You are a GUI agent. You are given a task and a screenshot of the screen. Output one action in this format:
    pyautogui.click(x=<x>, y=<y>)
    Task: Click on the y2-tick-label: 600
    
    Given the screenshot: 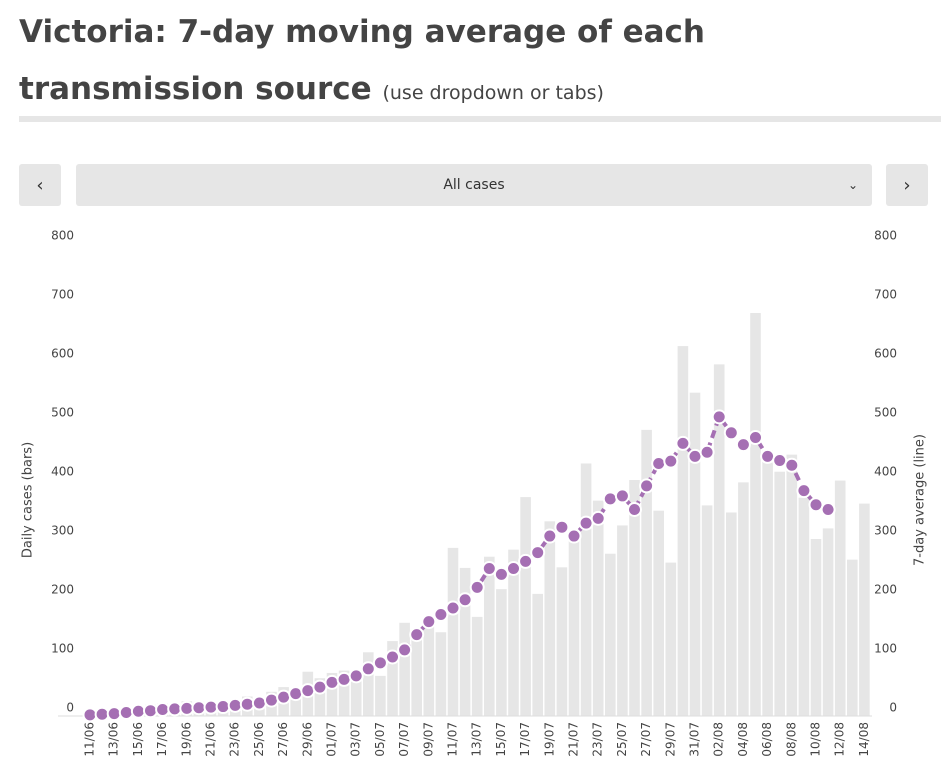 What is the action you would take?
    pyautogui.click(x=885, y=354)
    